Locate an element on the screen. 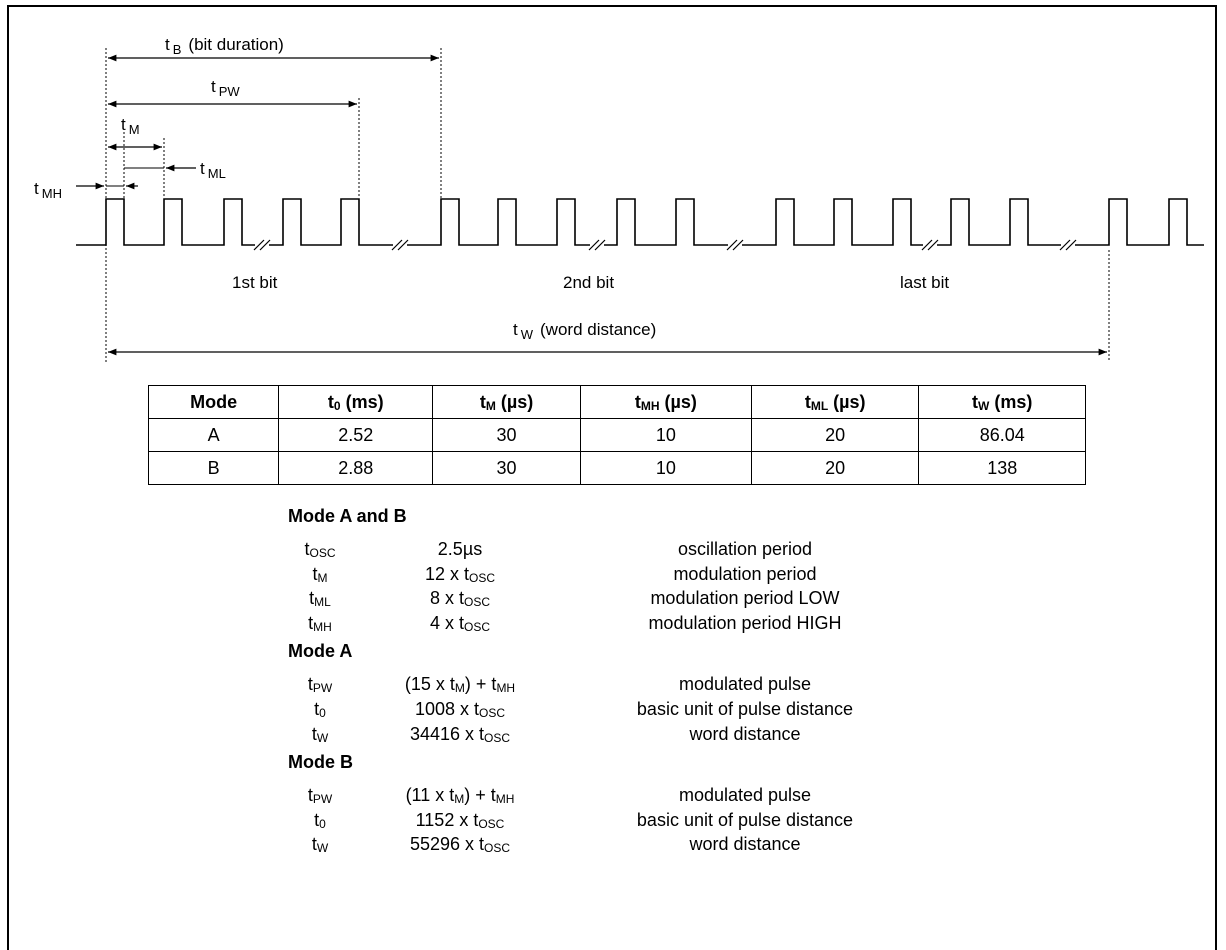 This screenshot has height=950, width=1226. bit-2-label: 2nd bit is located at coordinates (588, 282).